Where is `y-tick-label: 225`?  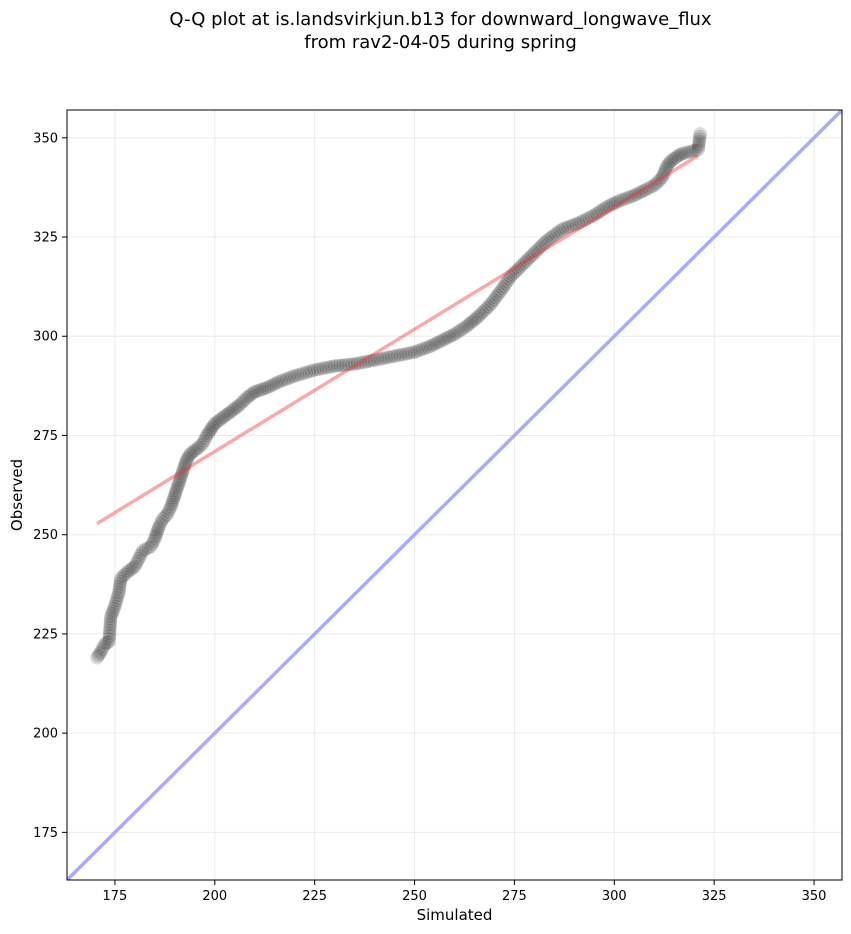 y-tick-label: 225 is located at coordinates (45, 634).